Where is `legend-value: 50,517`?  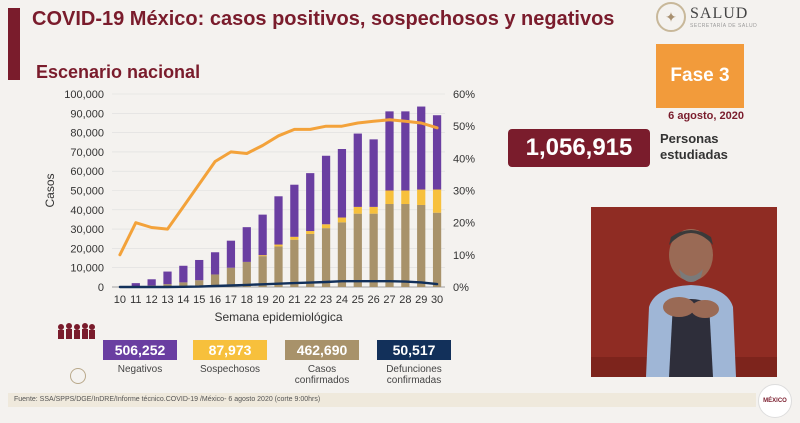 legend-value: 50,517 is located at coordinates (414, 350).